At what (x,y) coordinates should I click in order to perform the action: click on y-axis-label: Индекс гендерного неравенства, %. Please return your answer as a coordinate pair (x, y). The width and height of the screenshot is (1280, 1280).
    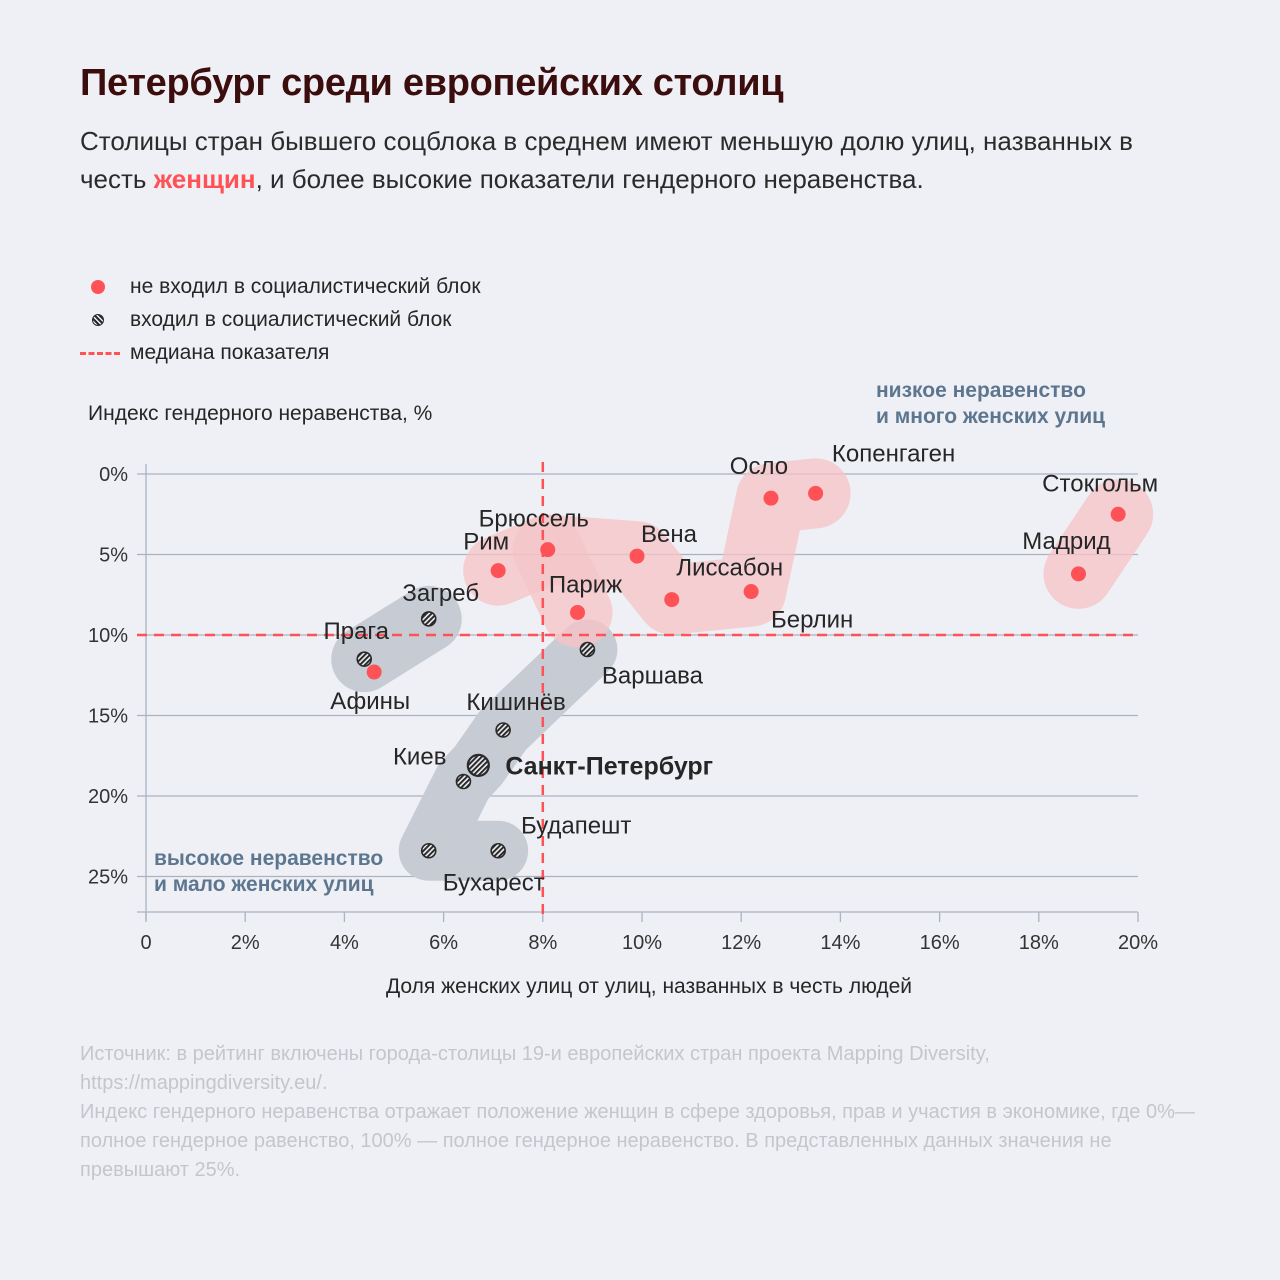
    Looking at the image, I should click on (260, 413).